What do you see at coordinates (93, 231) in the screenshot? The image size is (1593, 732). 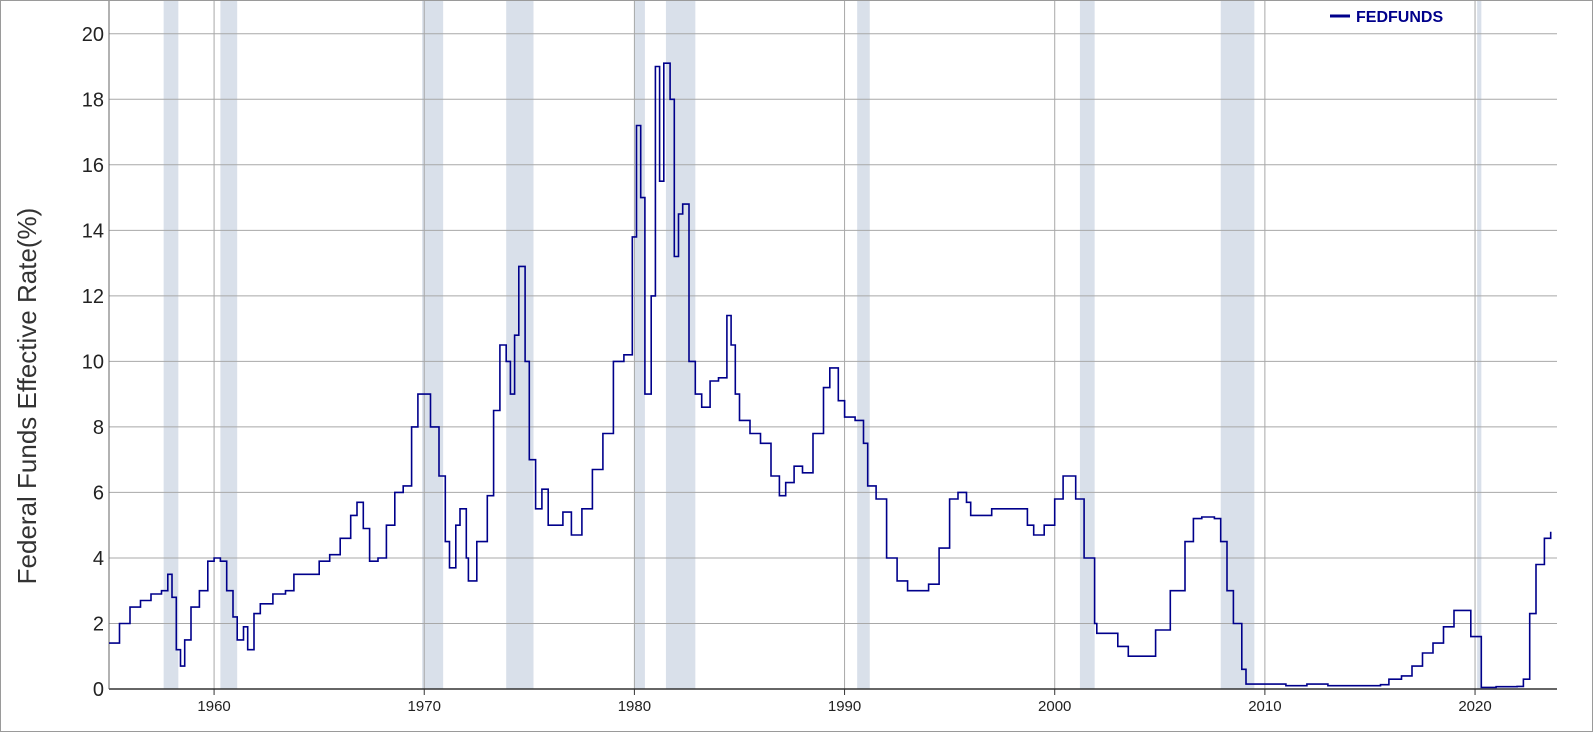 I see `y-tick-label: 14` at bounding box center [93, 231].